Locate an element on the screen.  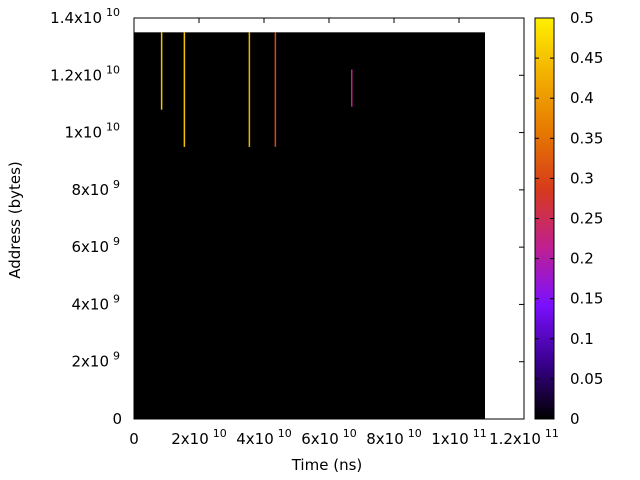
colorbar-tick-label: 0.25 is located at coordinates (586, 219).